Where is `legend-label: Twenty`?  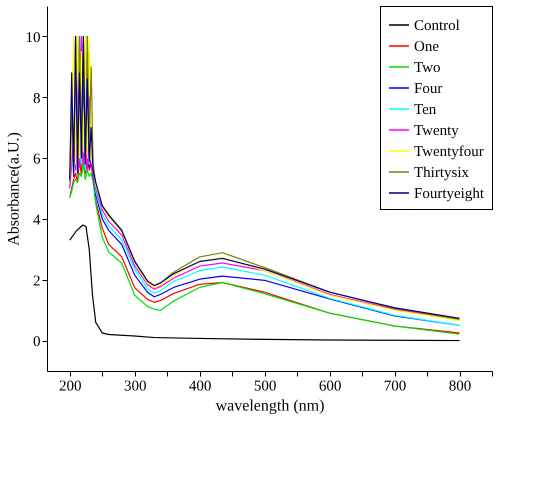 legend-label: Twenty is located at coordinates (437, 131).